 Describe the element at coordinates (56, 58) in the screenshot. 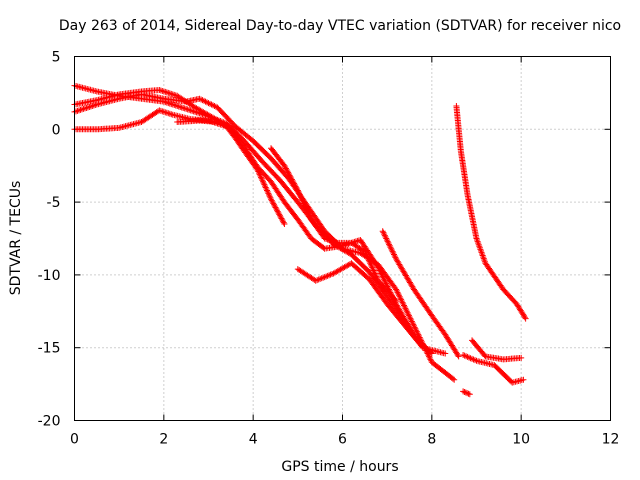

I see `y-tick-label: 5` at that location.